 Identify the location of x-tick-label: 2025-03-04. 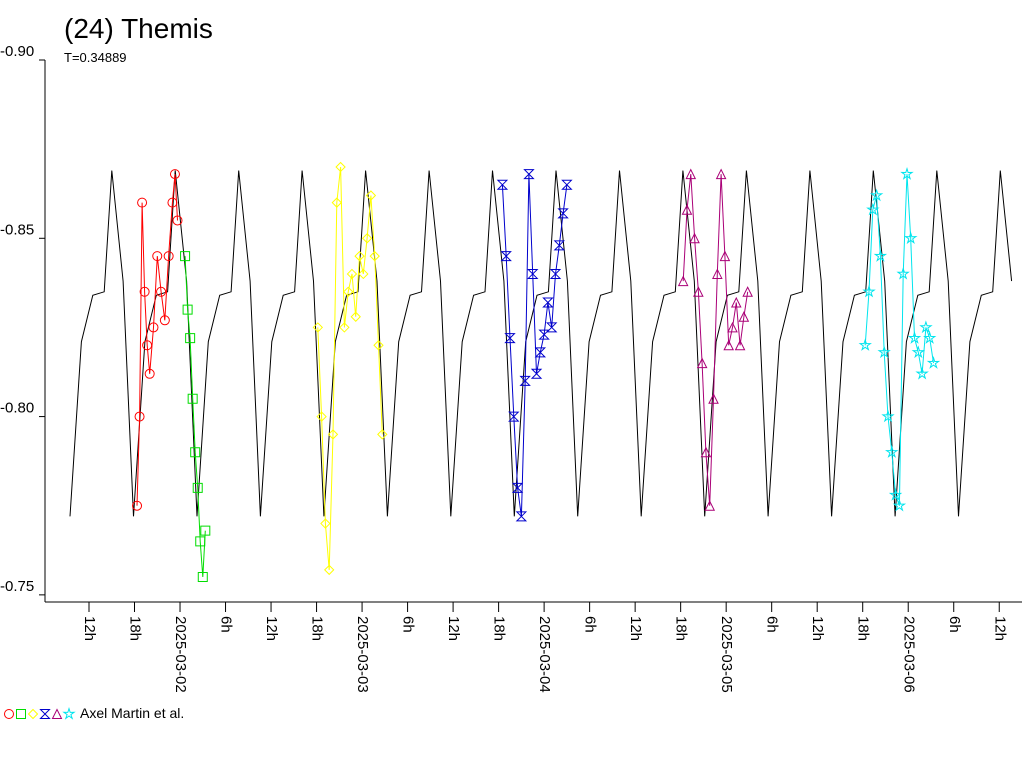
(544, 654).